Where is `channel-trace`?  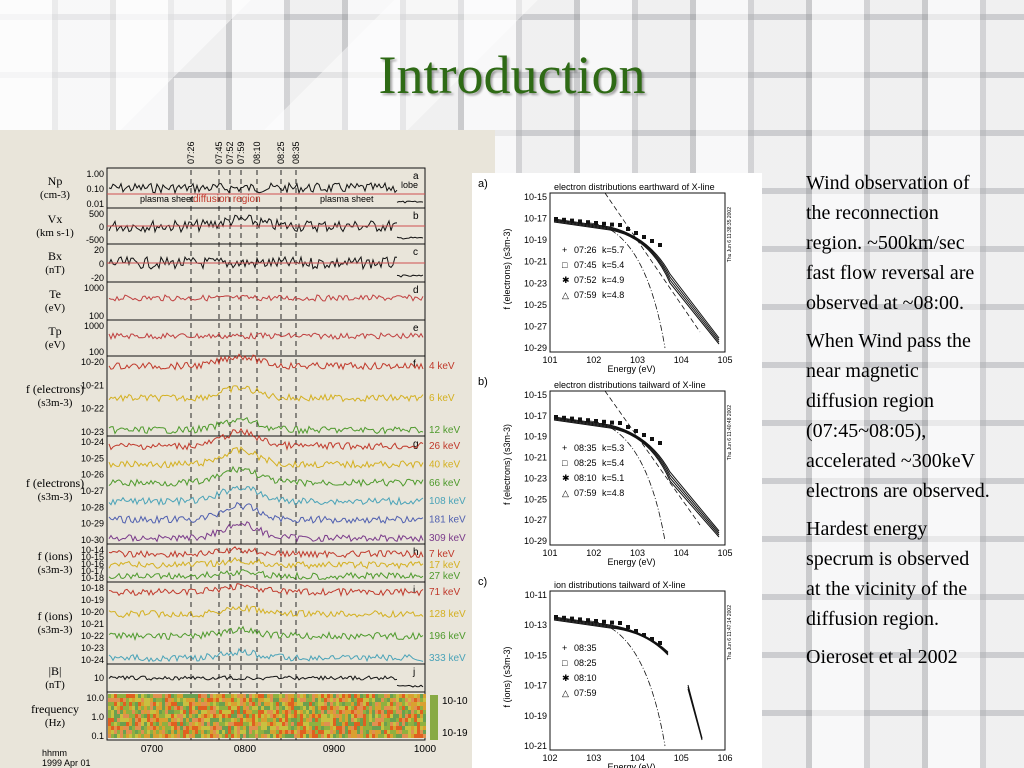 channel-trace is located at coordinates (266, 513).